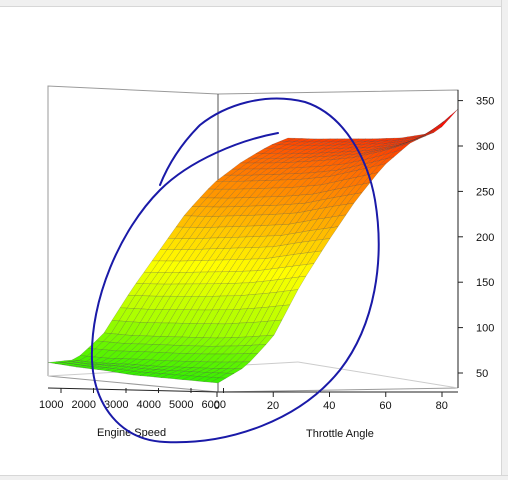 This screenshot has height=480, width=508. I want to click on vertical-axis: 50 100 150 200 250 300 350, so click(476, 238).